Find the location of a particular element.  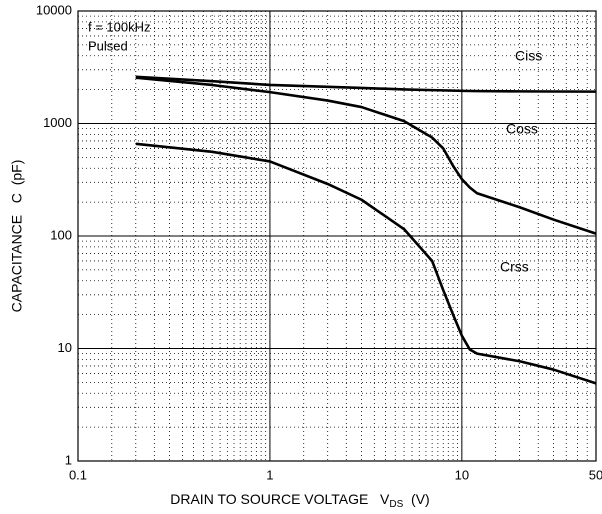

x-axis-label: DRAIN TO SOURCE VOLTAGE VDS (V) is located at coordinates (299, 500).